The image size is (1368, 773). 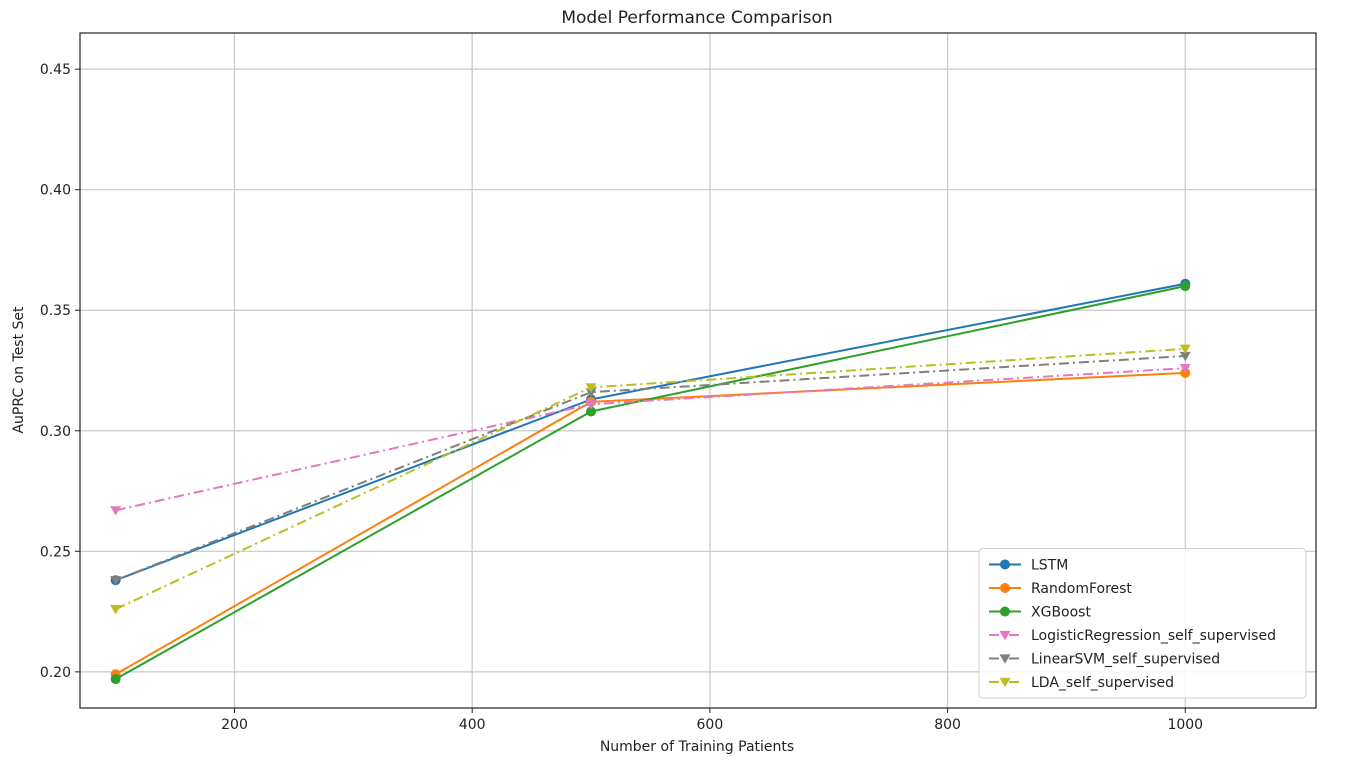 What do you see at coordinates (55, 70) in the screenshot?
I see `y-tick-label: 0.45` at bounding box center [55, 70].